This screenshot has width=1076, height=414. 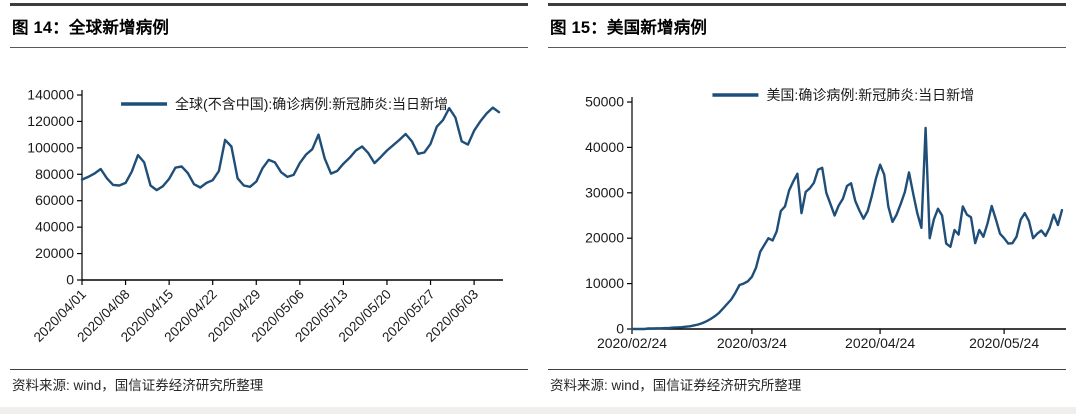 I want to click on figure-title: 图 15：美国新增病例, so click(x=629, y=28).